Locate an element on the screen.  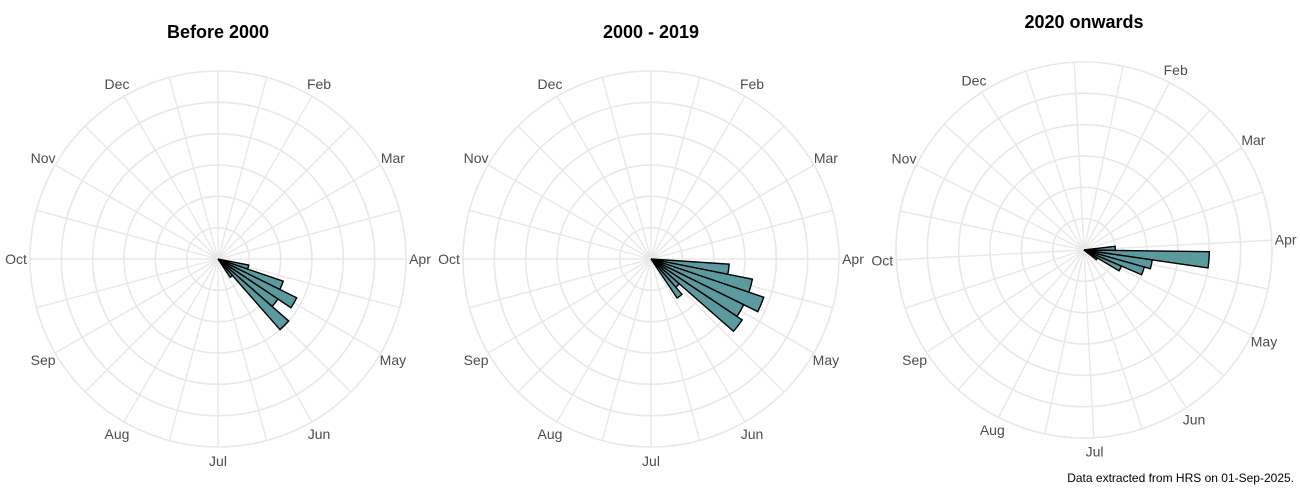
grid-ring is located at coordinates (1084, 250).